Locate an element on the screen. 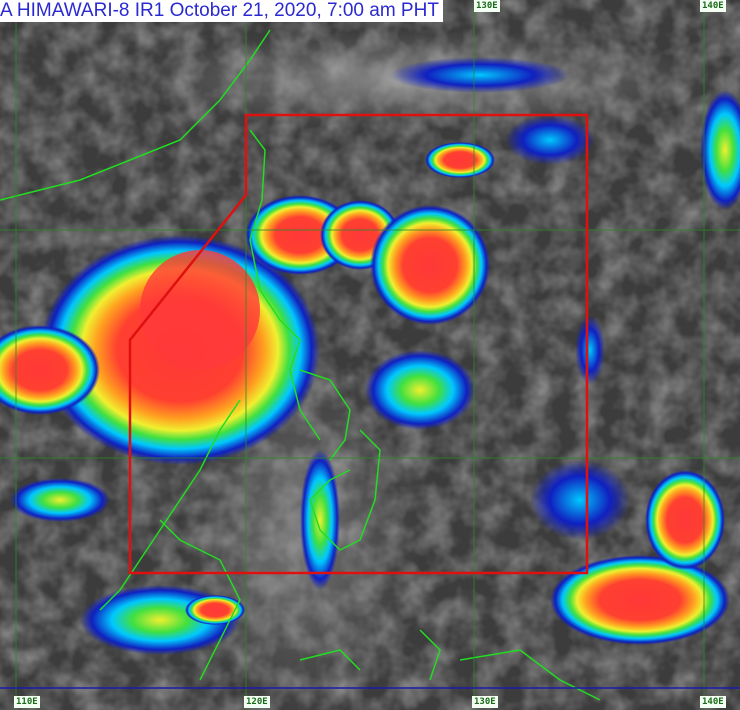 The height and width of the screenshot is (710, 740). lon-label-top-130e: 130E is located at coordinates (487, 6).